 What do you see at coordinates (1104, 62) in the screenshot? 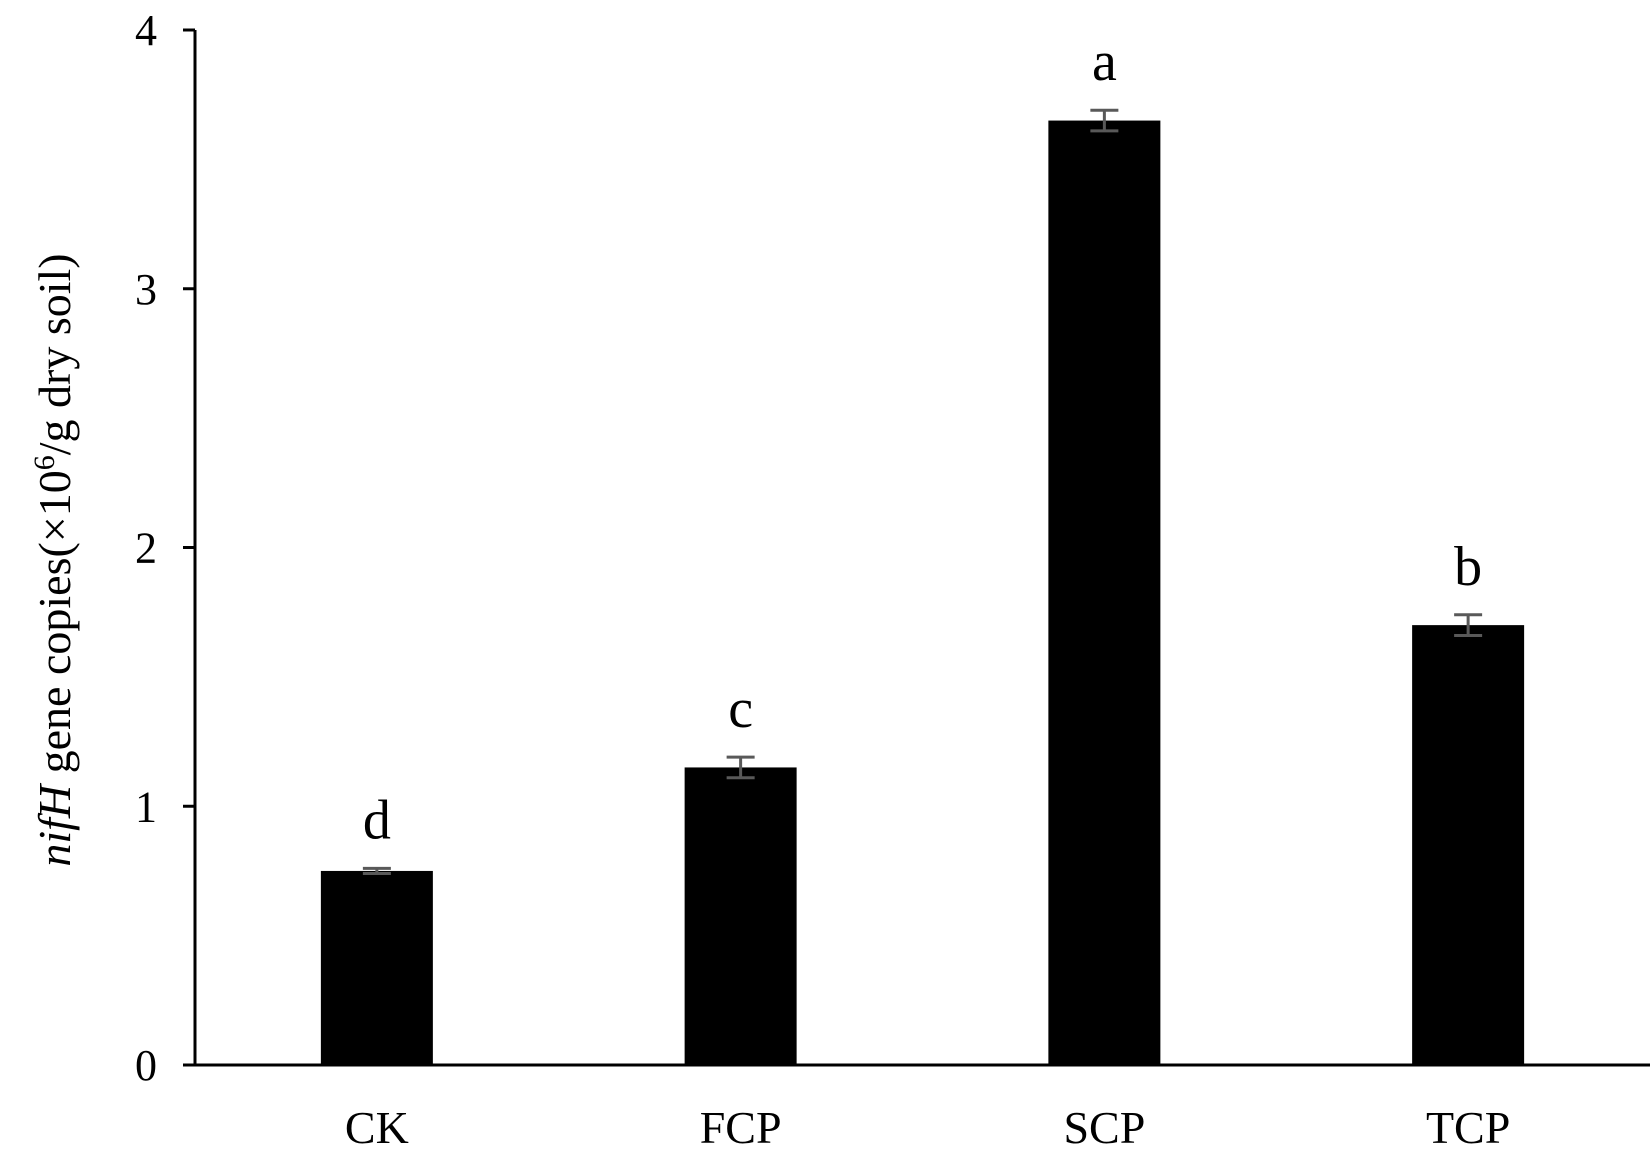
I see `significance-letter-scp: a` at bounding box center [1104, 62].